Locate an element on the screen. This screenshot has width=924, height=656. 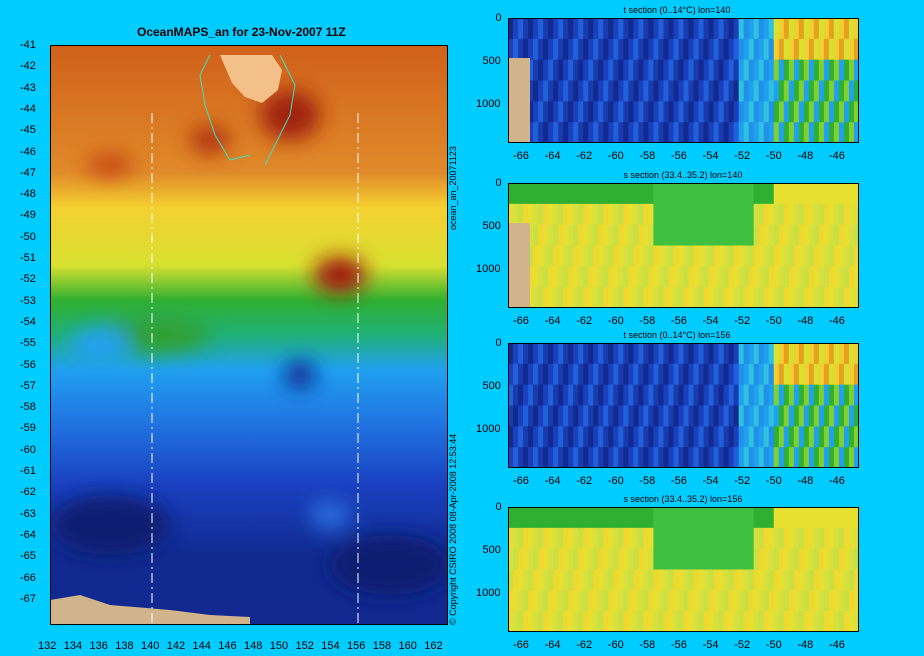
section-title-s140: s section (33.4..35.2) lon=140 is located at coordinates (683, 175).